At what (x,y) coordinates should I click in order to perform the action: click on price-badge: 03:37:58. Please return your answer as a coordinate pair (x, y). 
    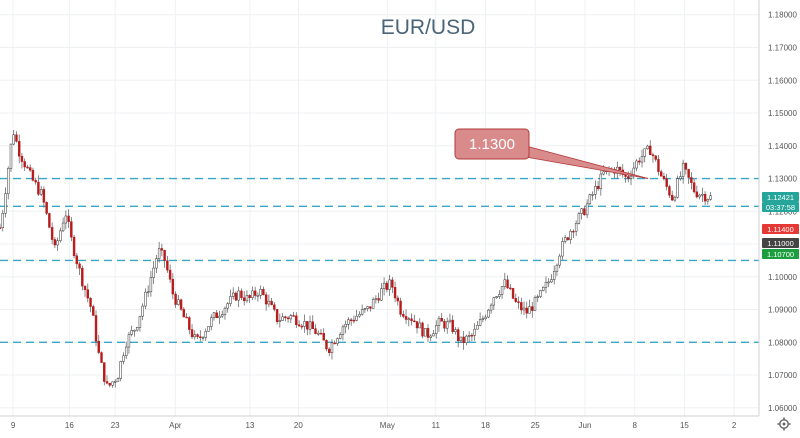
    Looking at the image, I should click on (780, 207).